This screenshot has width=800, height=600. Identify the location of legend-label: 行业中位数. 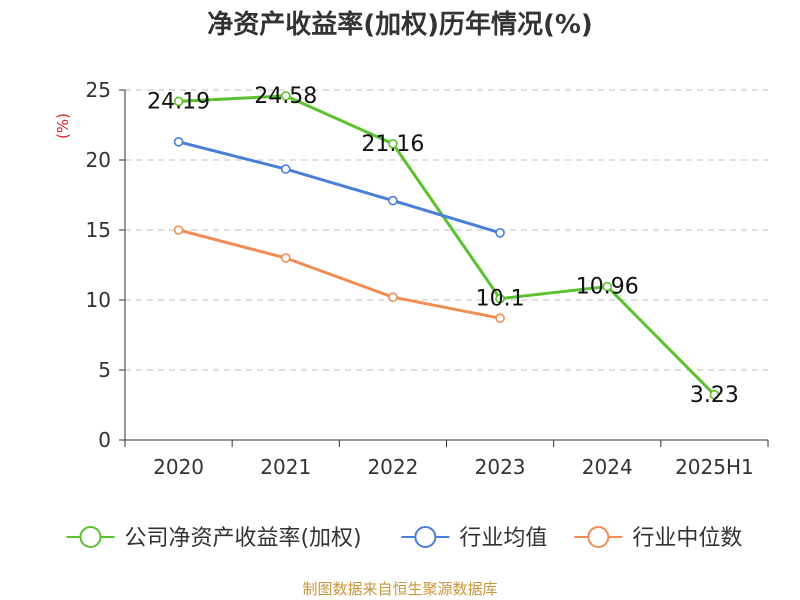
(687, 538).